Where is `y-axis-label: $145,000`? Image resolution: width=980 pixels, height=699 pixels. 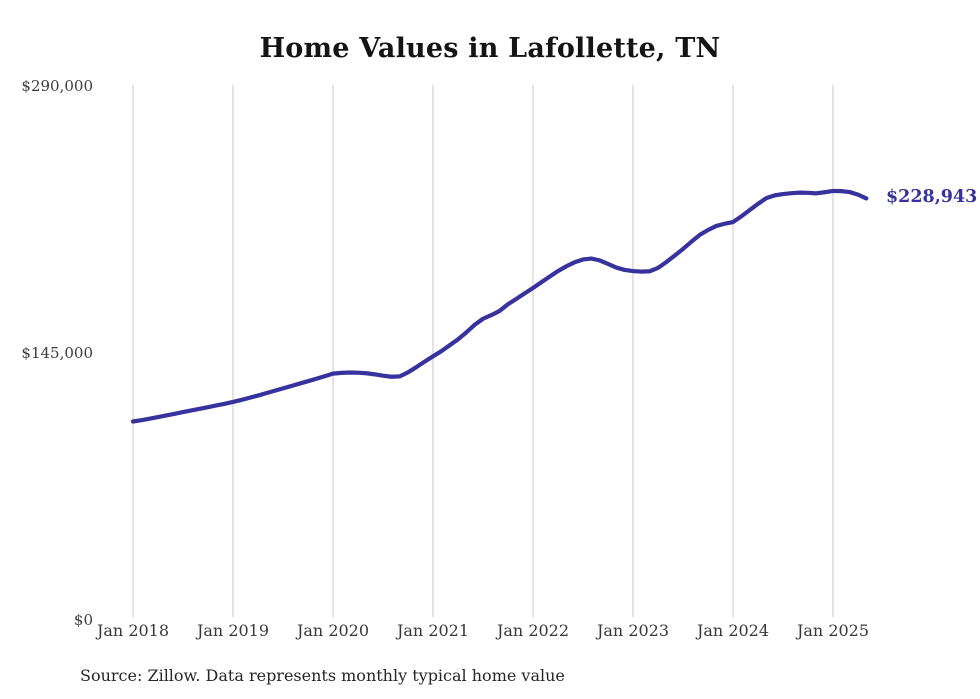
y-axis-label: $145,000 is located at coordinates (57, 353).